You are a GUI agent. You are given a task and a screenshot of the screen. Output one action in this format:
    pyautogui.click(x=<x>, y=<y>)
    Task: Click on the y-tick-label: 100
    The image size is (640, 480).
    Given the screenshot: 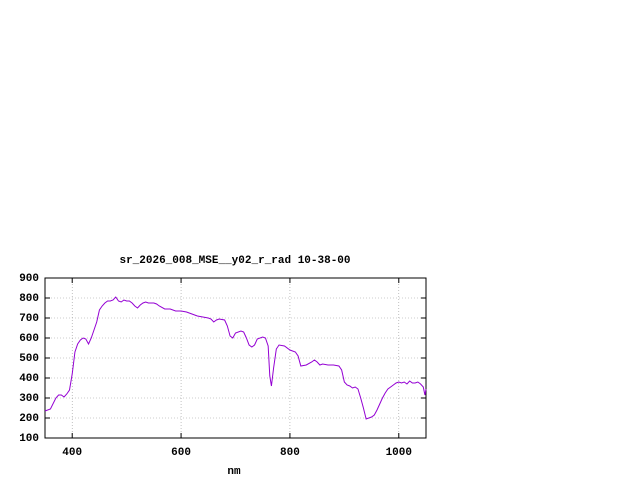 What is the action you would take?
    pyautogui.click(x=29, y=439)
    